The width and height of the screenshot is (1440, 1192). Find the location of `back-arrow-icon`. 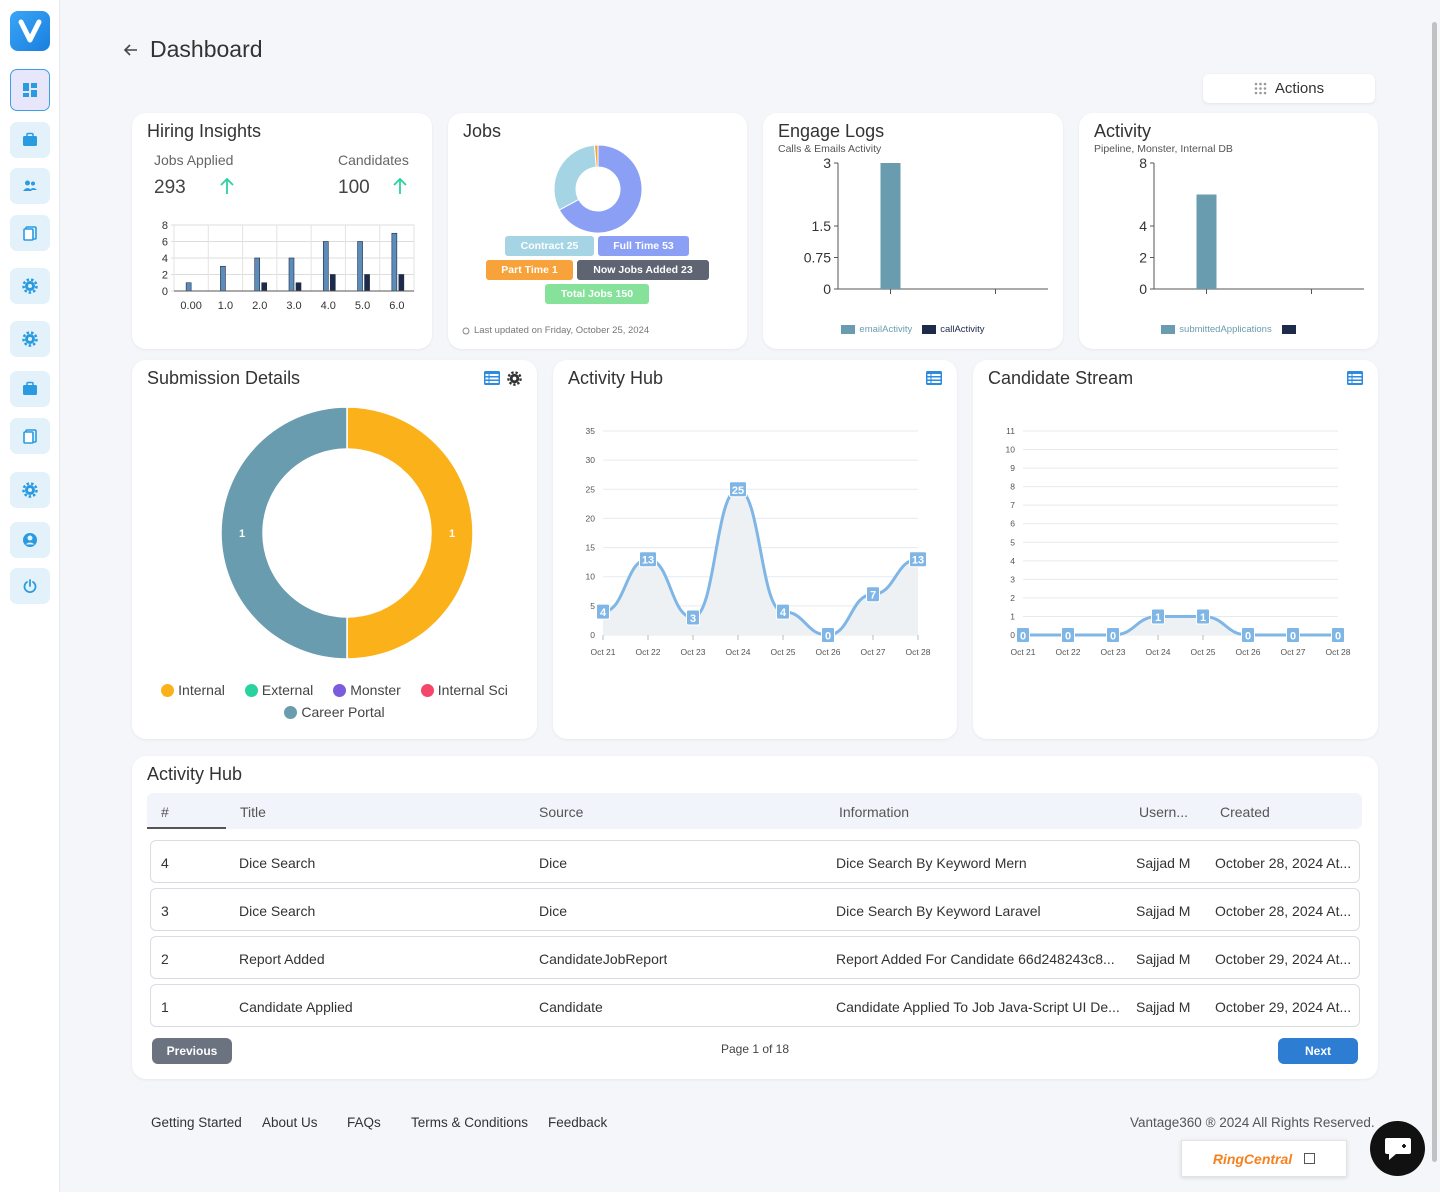

back-arrow-icon is located at coordinates (131, 50).